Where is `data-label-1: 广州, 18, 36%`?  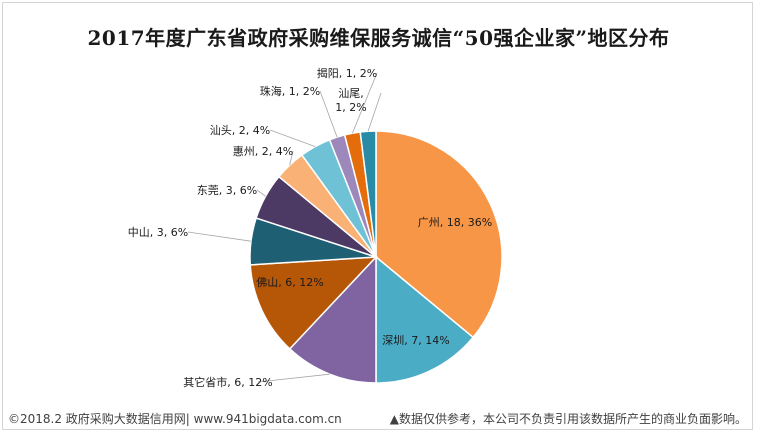 data-label-1: 广州, 18, 36% is located at coordinates (455, 222).